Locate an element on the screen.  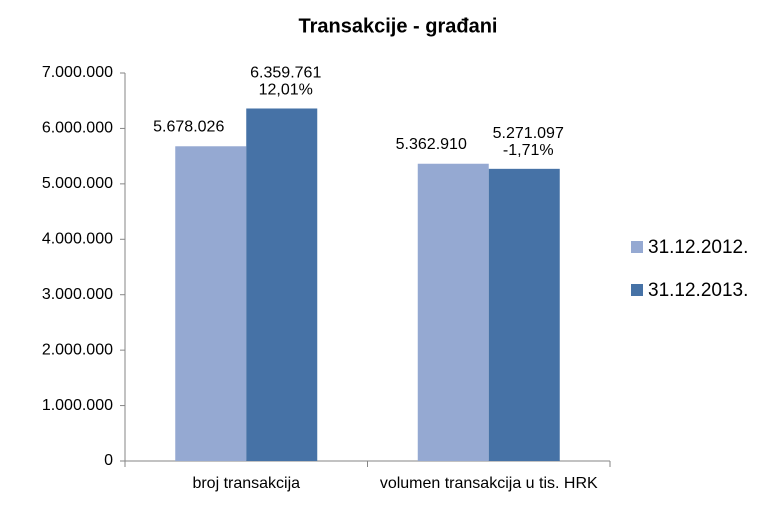
legend-label: 31.12.2013. is located at coordinates (698, 290).